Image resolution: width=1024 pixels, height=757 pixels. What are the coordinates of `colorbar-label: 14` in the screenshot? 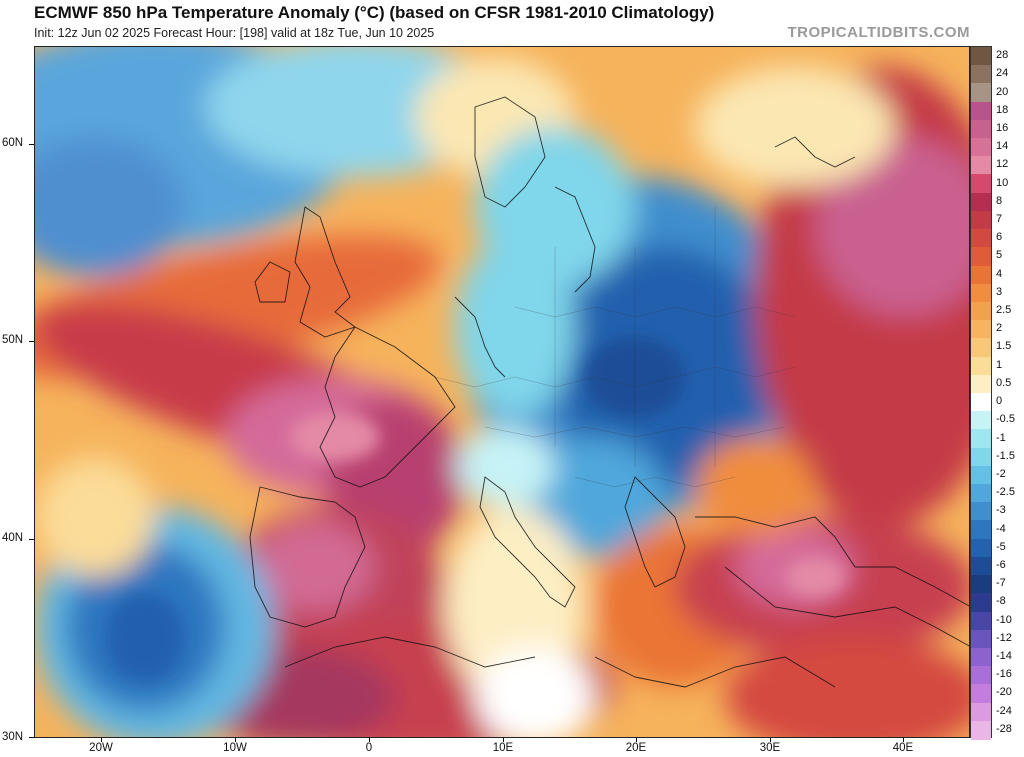 It's located at (1002, 146).